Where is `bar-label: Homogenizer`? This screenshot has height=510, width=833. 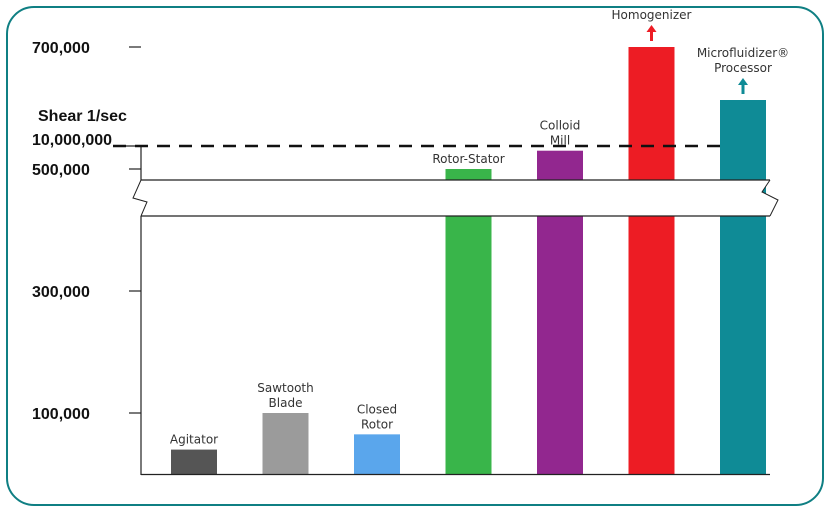 bar-label: Homogenizer is located at coordinates (652, 15).